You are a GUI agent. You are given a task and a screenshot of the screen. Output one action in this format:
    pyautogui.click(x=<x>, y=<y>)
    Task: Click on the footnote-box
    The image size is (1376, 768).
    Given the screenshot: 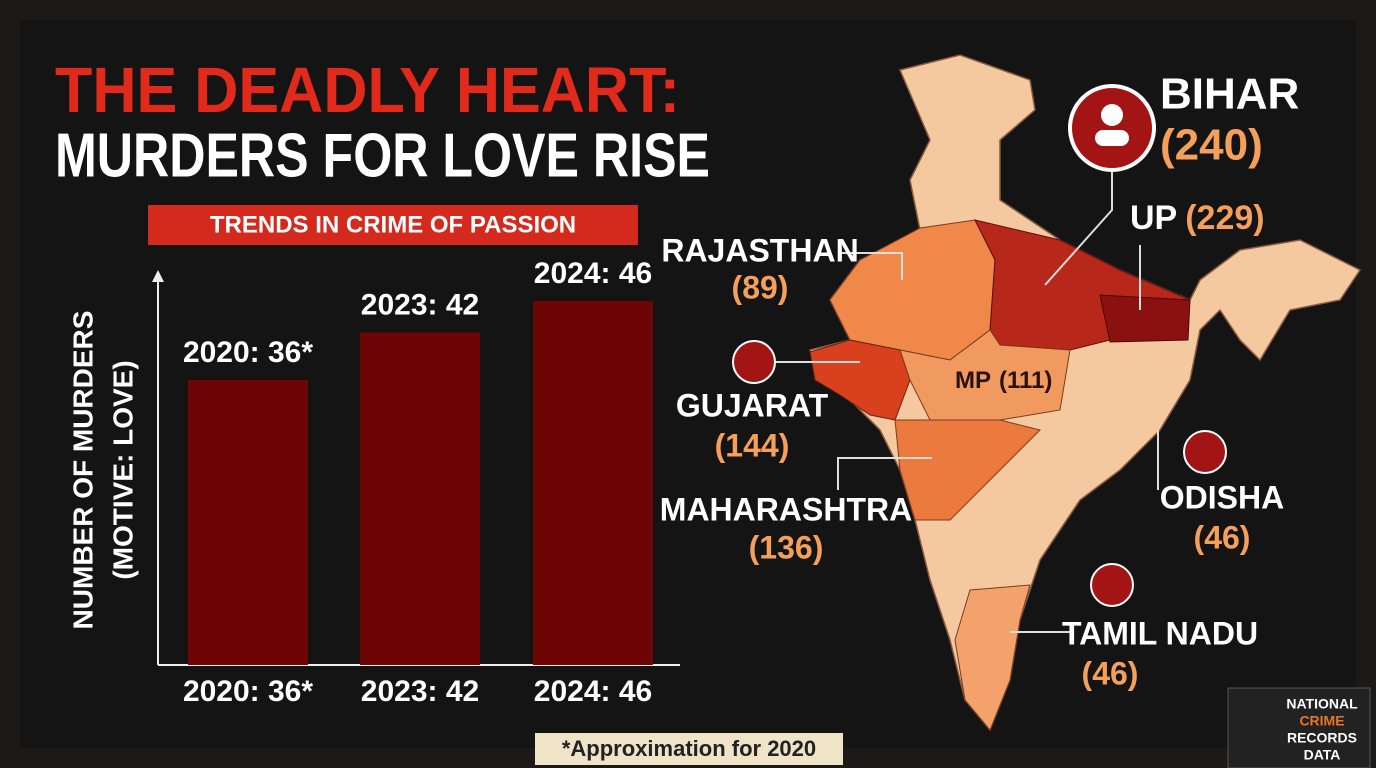 What is the action you would take?
    pyautogui.click(x=689, y=749)
    